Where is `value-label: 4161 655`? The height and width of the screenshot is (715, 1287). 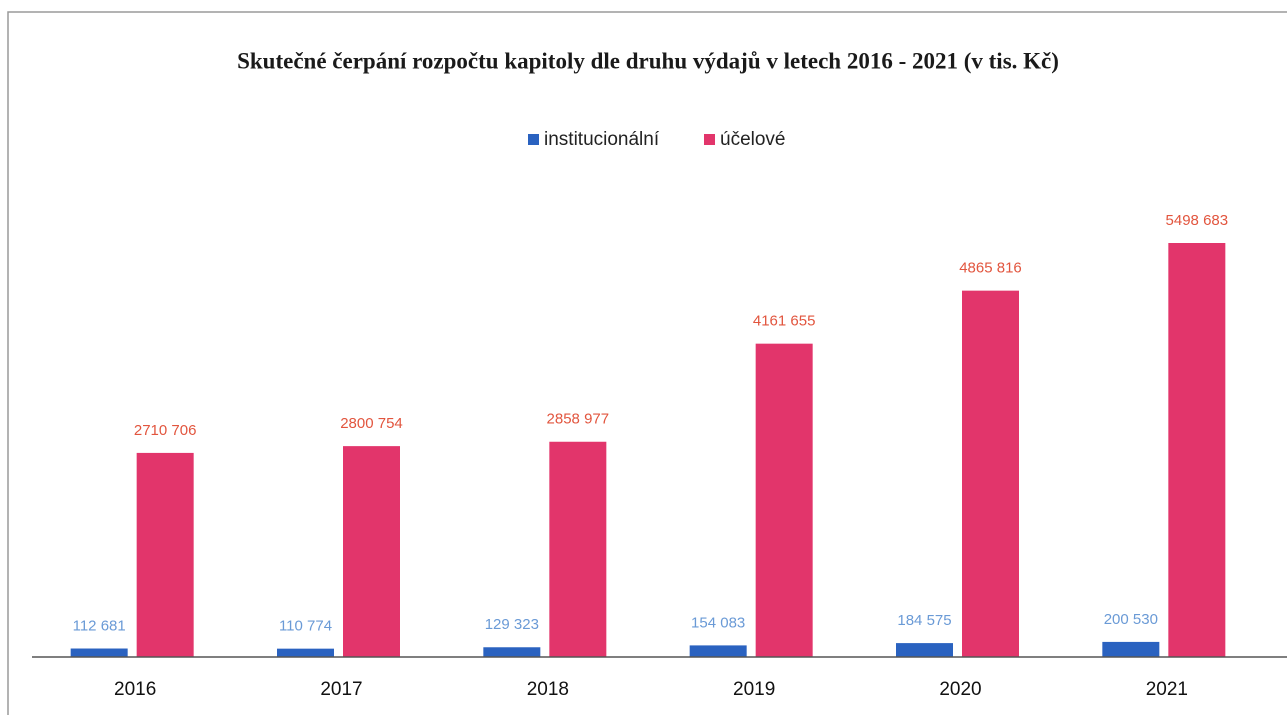 value-label: 4161 655 is located at coordinates (784, 321).